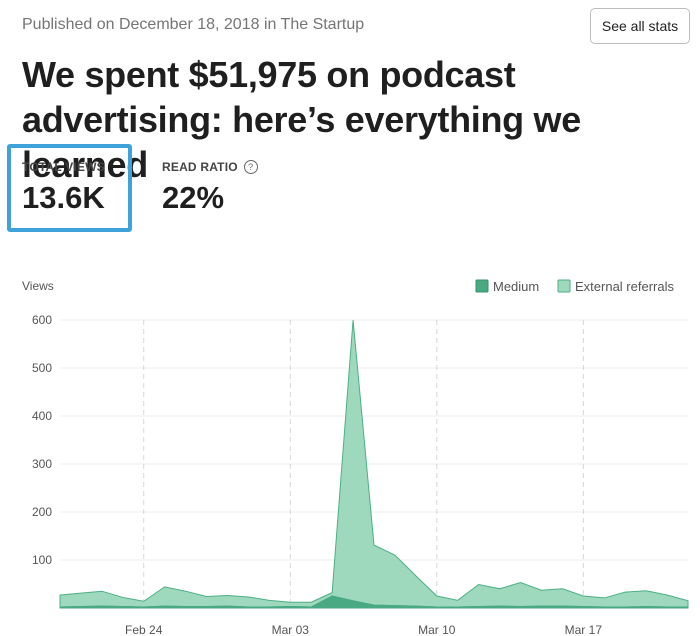 The image size is (700, 636). Describe the element at coordinates (482, 286) in the screenshot. I see `legend-swatch-medium` at that location.